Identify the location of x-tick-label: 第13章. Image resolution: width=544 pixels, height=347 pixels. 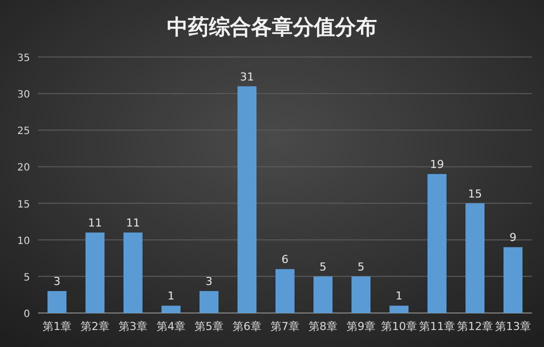
(513, 326).